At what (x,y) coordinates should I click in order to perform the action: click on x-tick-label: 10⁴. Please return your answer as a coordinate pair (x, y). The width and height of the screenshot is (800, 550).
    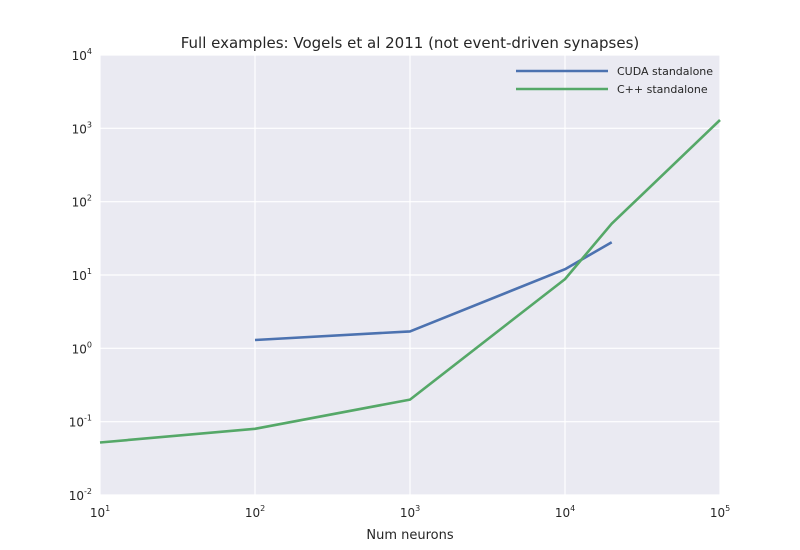
    Looking at the image, I should click on (565, 512).